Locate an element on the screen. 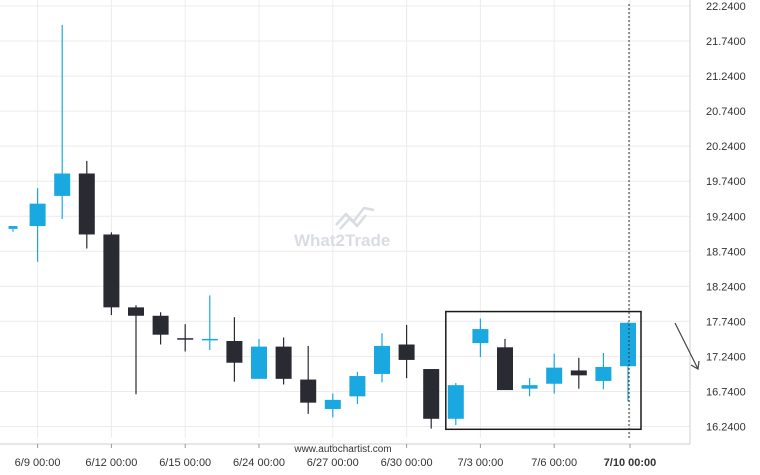 Image resolution: width=760 pixels, height=475 pixels. y-tick-label: 20.7400 is located at coordinates (726, 112).